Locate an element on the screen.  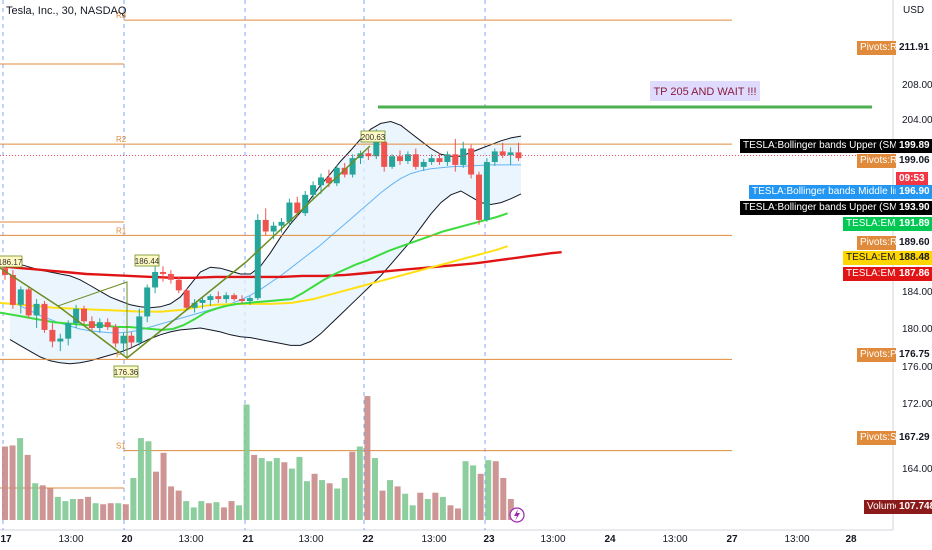
x-tick-label: 22 is located at coordinates (368, 539).